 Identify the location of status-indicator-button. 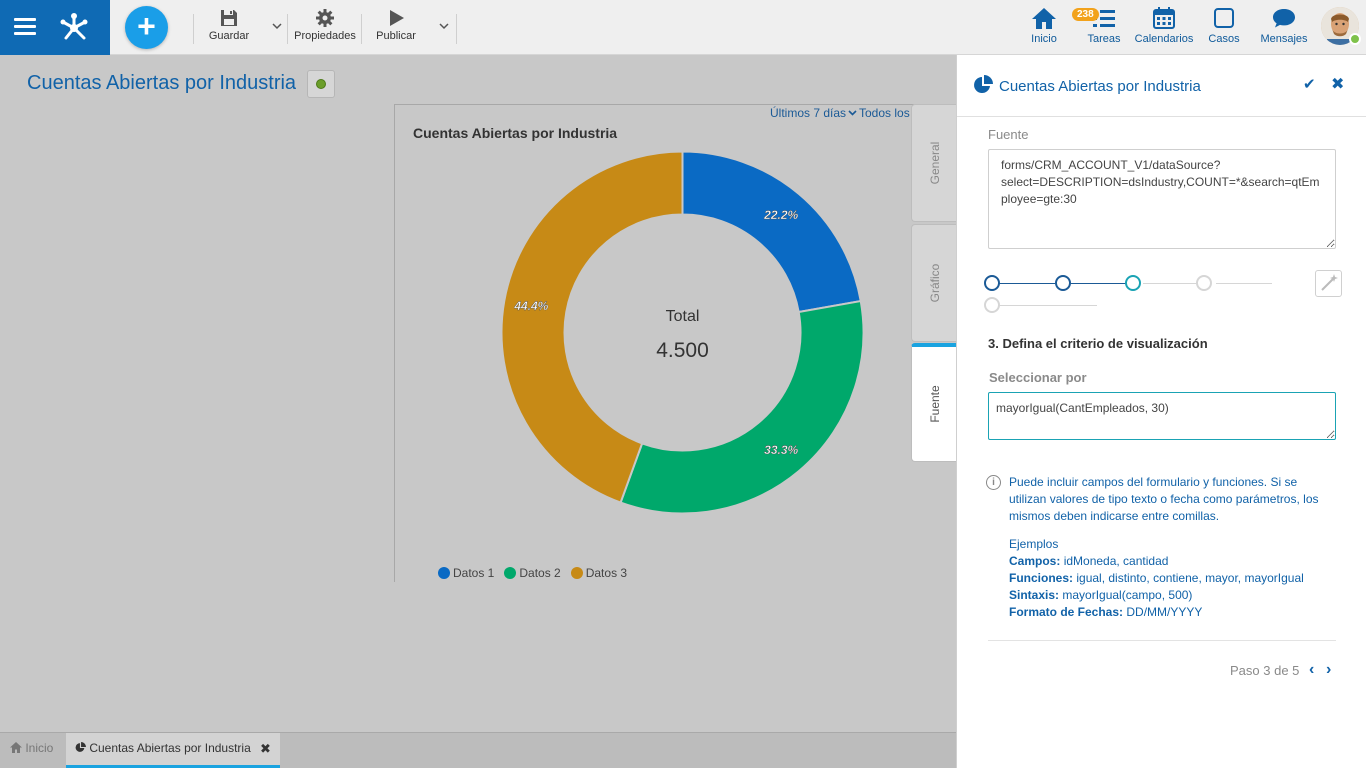
(321, 84).